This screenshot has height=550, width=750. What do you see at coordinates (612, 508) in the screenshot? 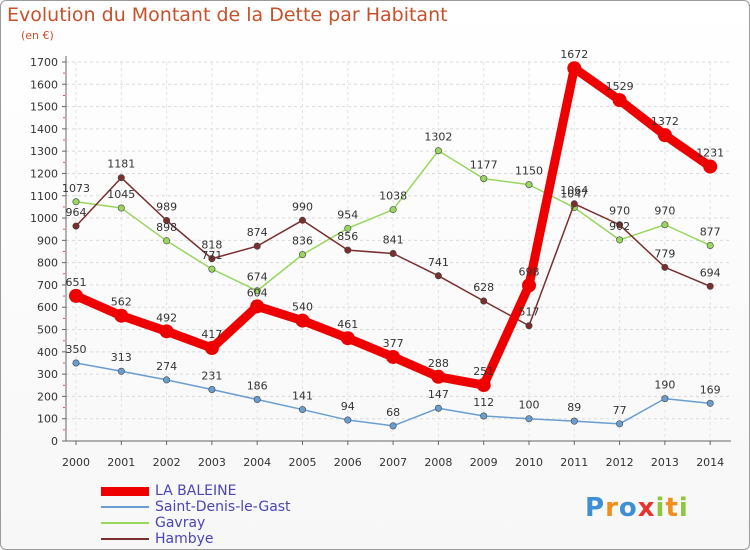
I see `logo-letter: r` at bounding box center [612, 508].